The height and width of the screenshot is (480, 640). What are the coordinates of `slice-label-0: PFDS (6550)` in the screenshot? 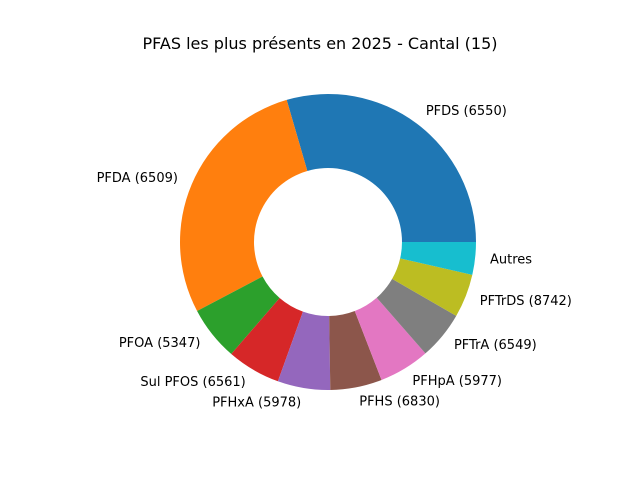 It's located at (466, 111).